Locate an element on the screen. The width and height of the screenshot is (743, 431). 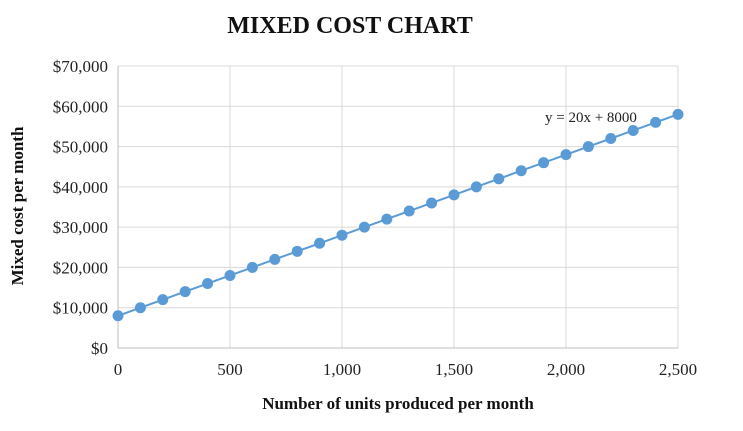
y-tick-label: $60,000 is located at coordinates (80, 106).